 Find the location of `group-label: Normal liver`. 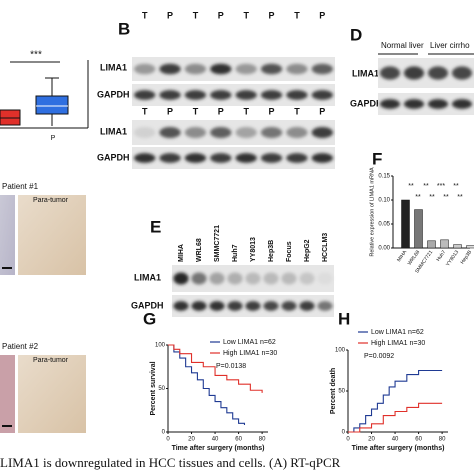

group-label: Normal liver is located at coordinates (402, 45).